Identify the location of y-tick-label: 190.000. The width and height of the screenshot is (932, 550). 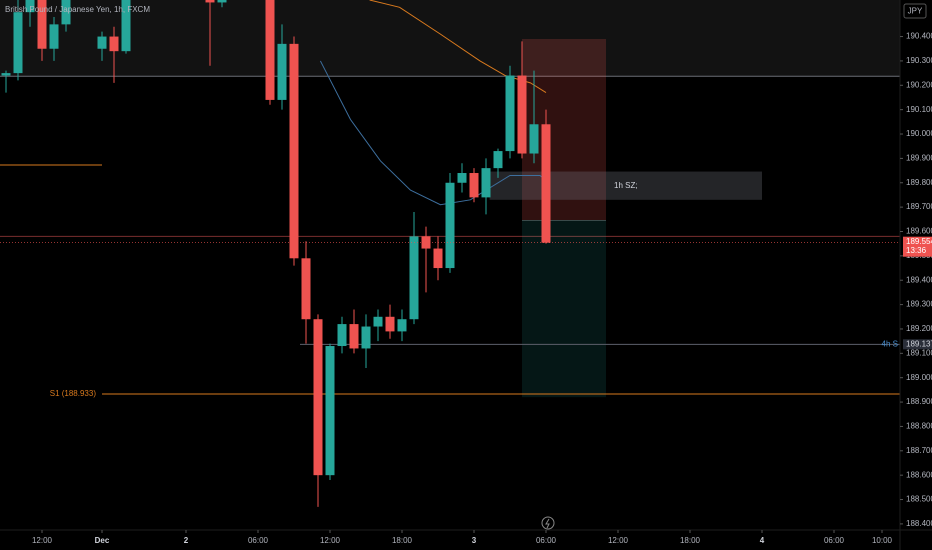
(919, 133).